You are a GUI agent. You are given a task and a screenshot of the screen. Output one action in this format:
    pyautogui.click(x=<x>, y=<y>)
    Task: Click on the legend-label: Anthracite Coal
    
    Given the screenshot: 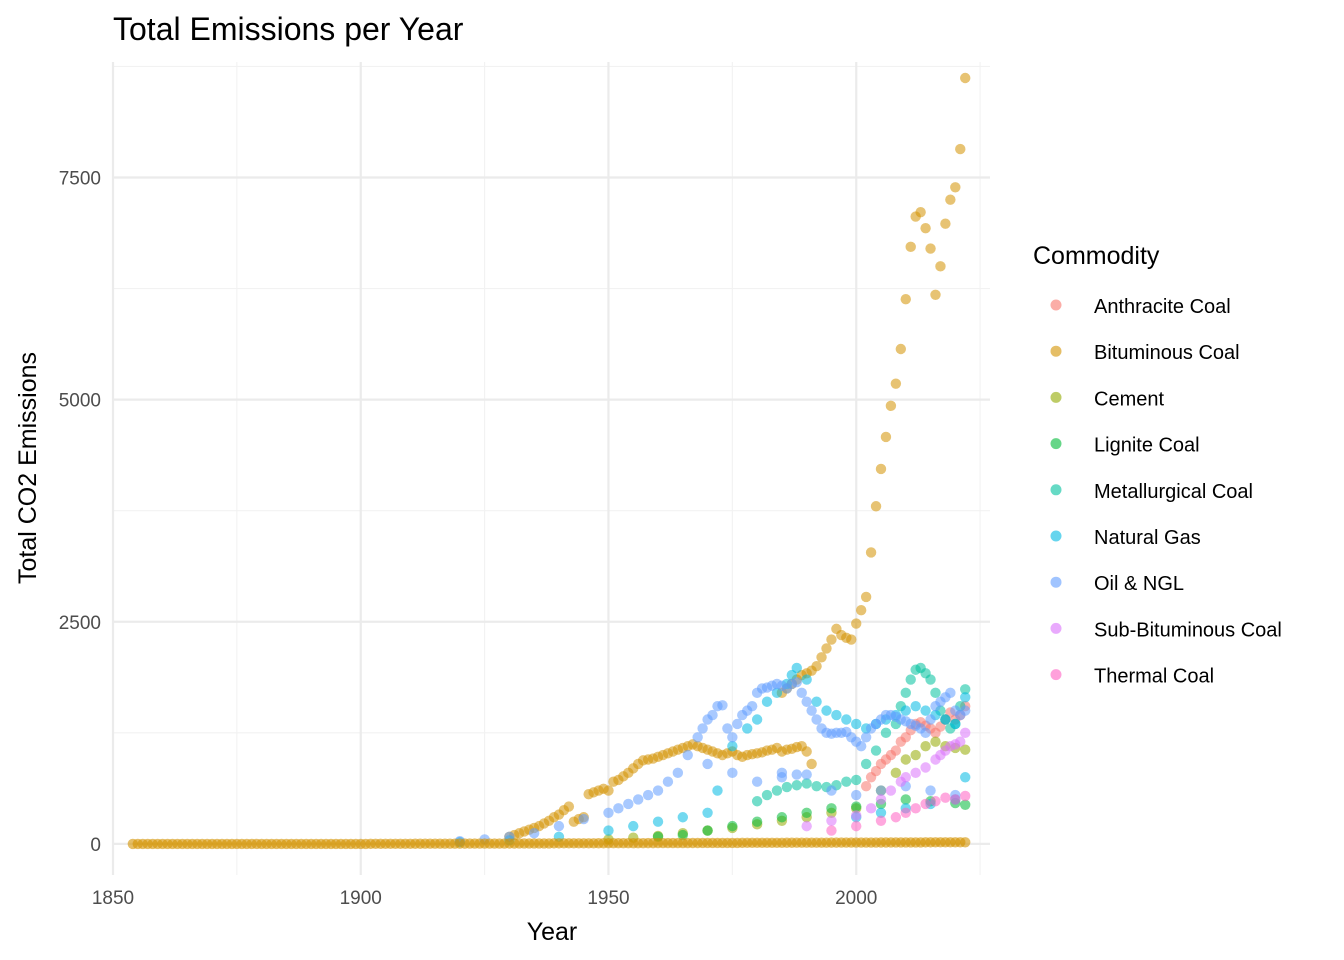 What is the action you would take?
    pyautogui.click(x=1162, y=307)
    